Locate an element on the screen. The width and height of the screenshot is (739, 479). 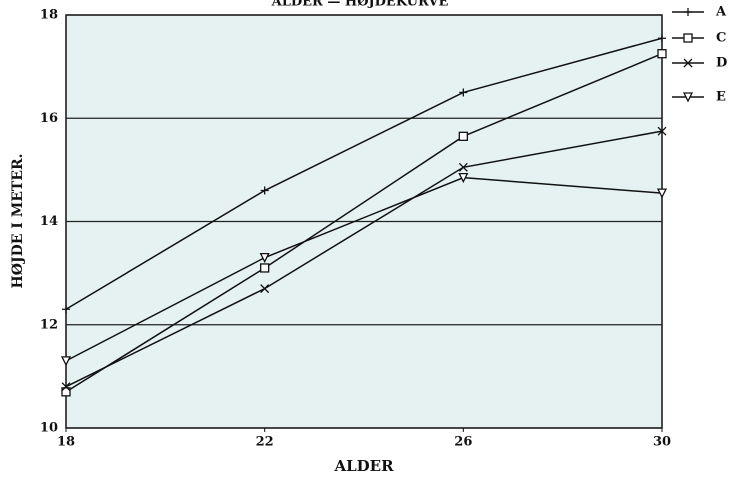
x-tick-label: 22 is located at coordinates (265, 442).